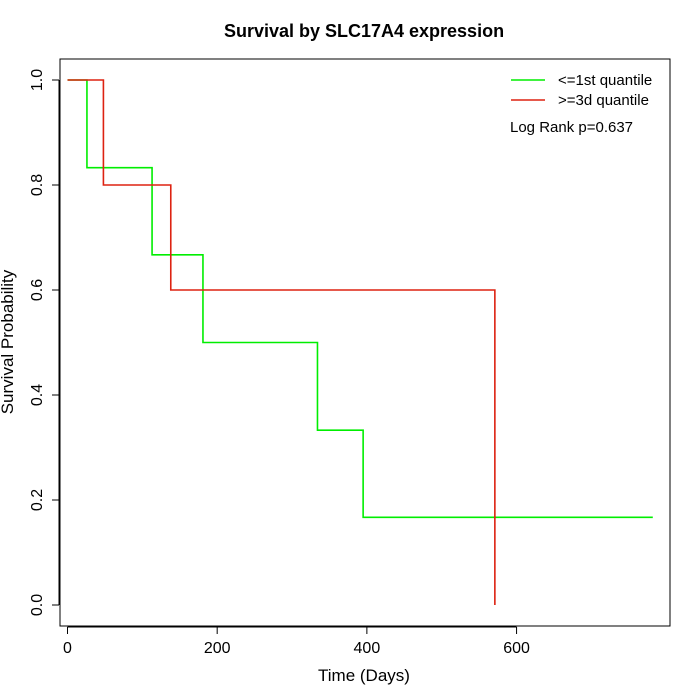  I want to click on y-tick-label: 0.8, so click(37, 185).